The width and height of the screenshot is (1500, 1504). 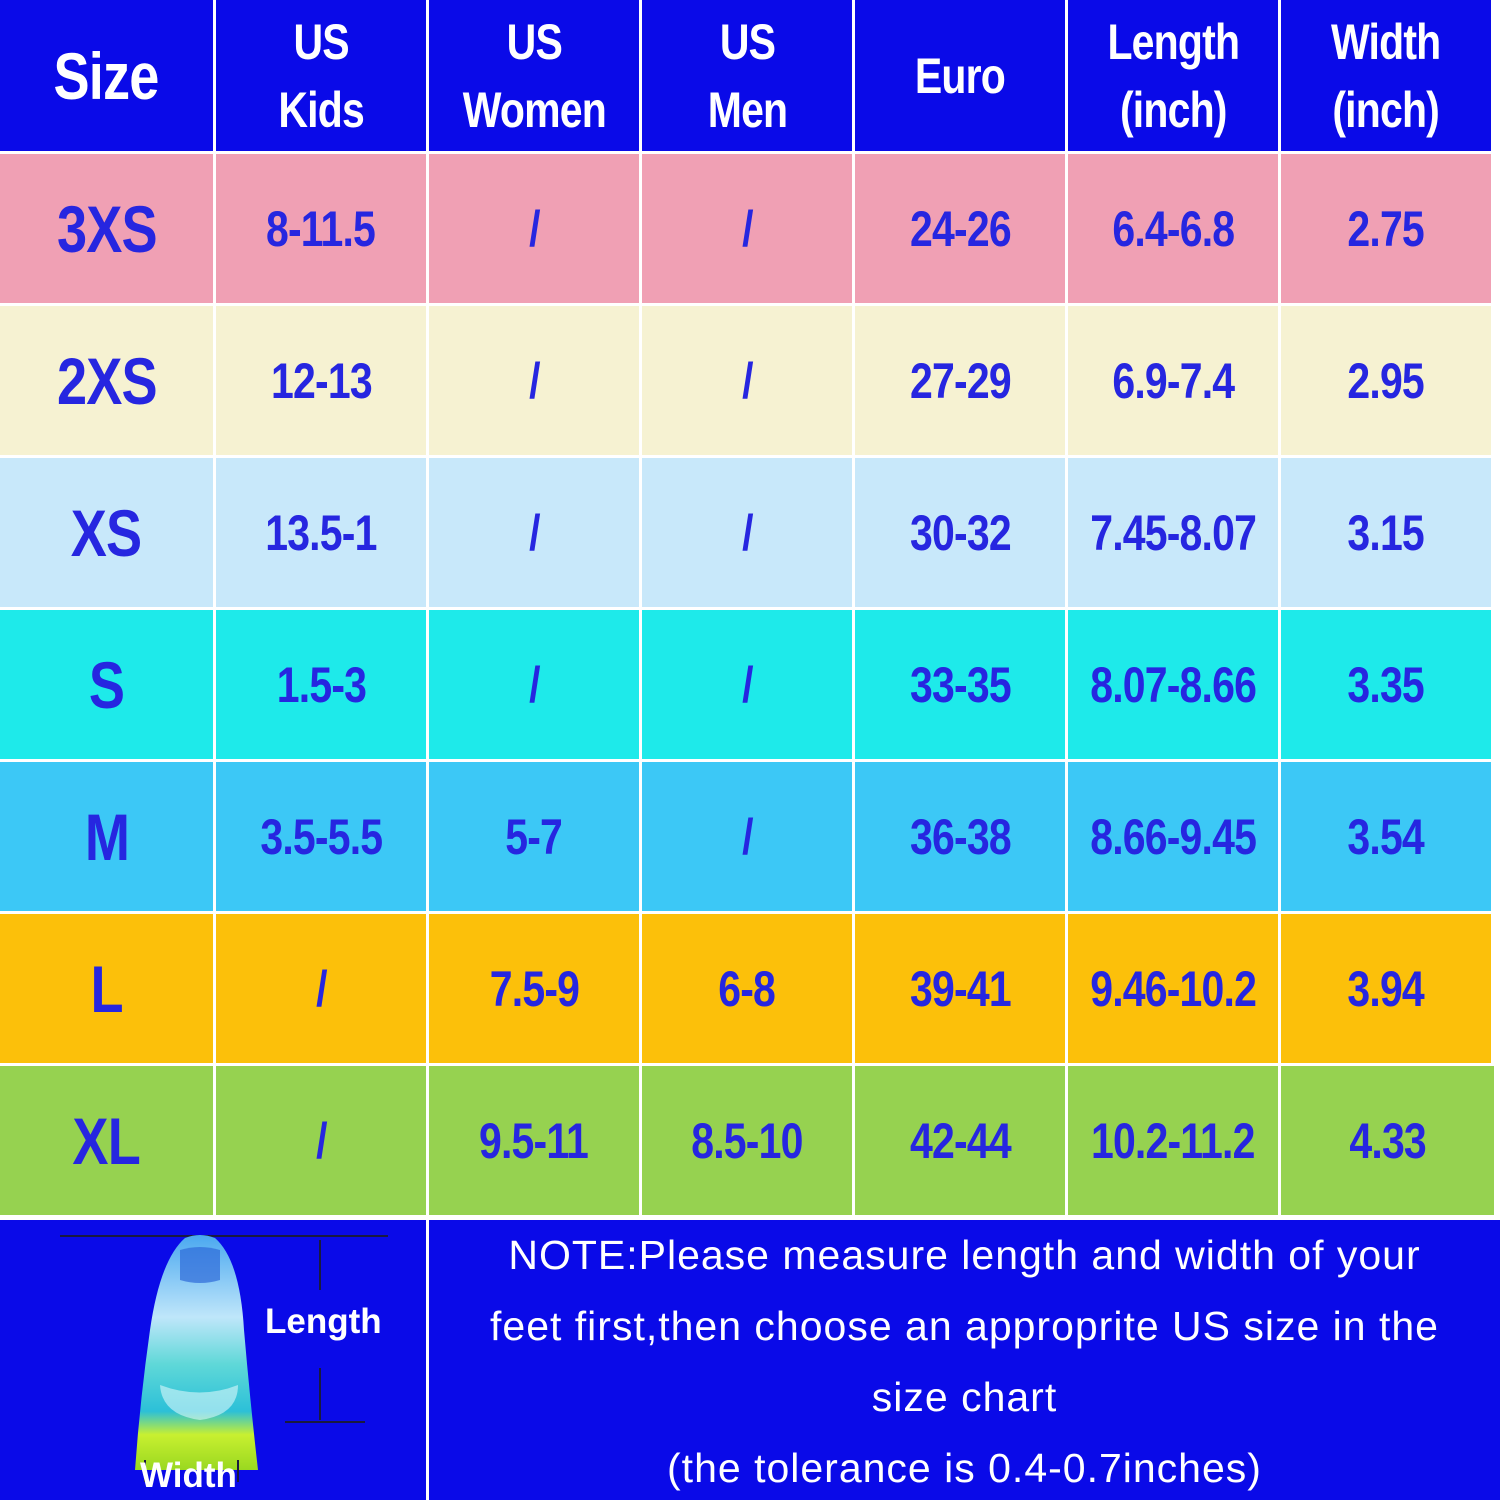 I want to click on table-cell: 3.15, so click(x=1387, y=534).